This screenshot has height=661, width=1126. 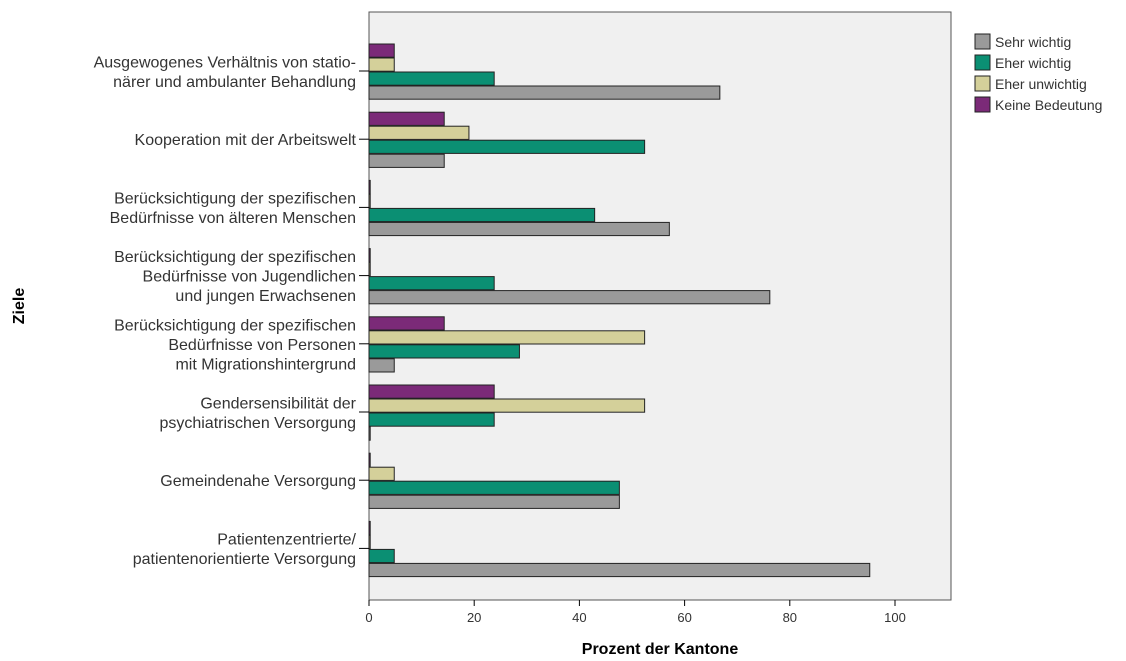 What do you see at coordinates (286, 540) in the screenshot?
I see `category-label: Patientenzentrierte/` at bounding box center [286, 540].